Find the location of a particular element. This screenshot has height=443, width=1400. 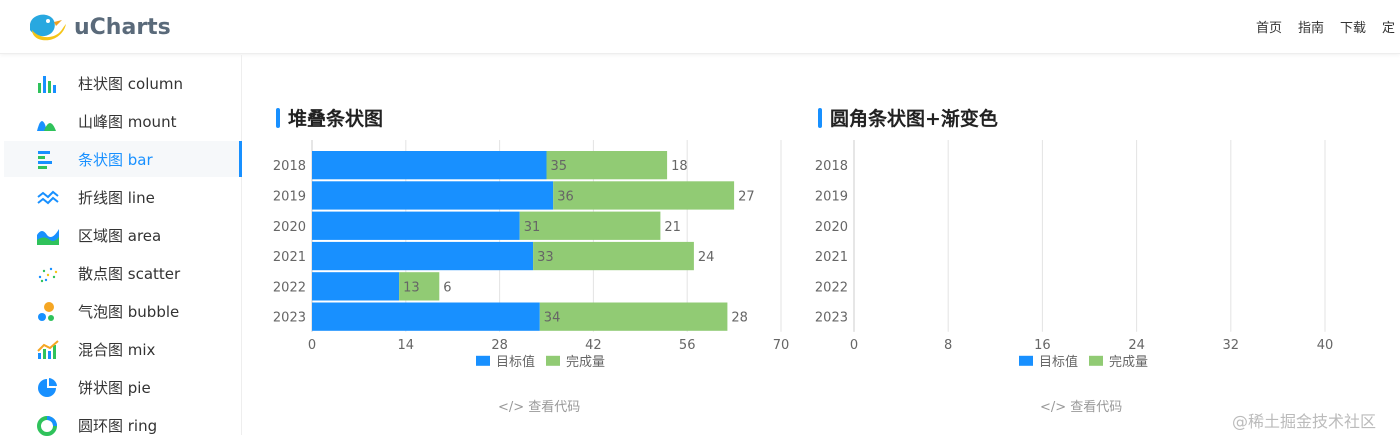

x-tick-label: 0 is located at coordinates (312, 345).